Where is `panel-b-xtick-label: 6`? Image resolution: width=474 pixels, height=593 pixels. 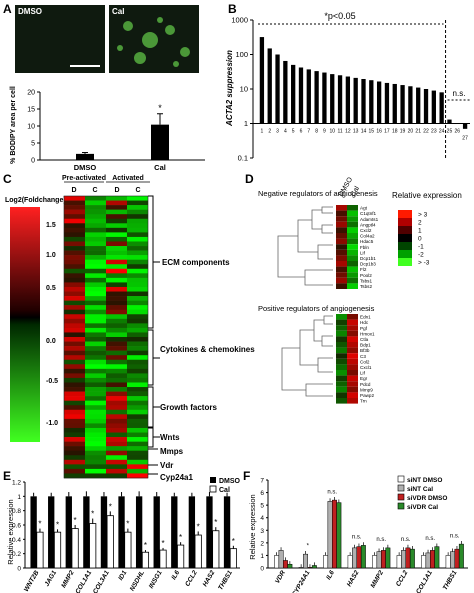 panel-b-xtick-label: 6 is located at coordinates (301, 132).